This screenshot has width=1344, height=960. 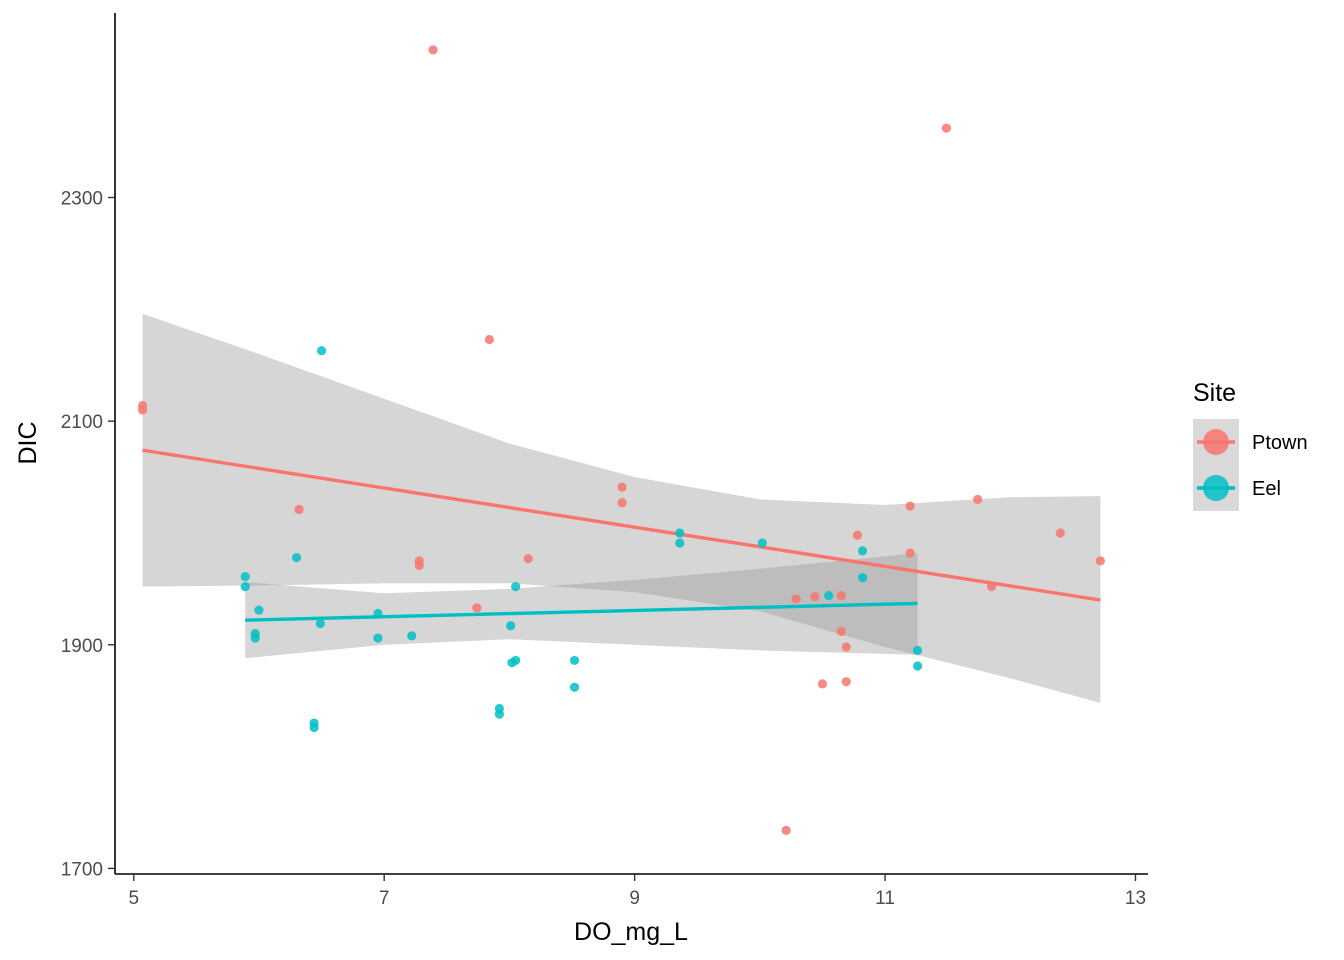 I want to click on y-tick-label: 1700, so click(x=82, y=869).